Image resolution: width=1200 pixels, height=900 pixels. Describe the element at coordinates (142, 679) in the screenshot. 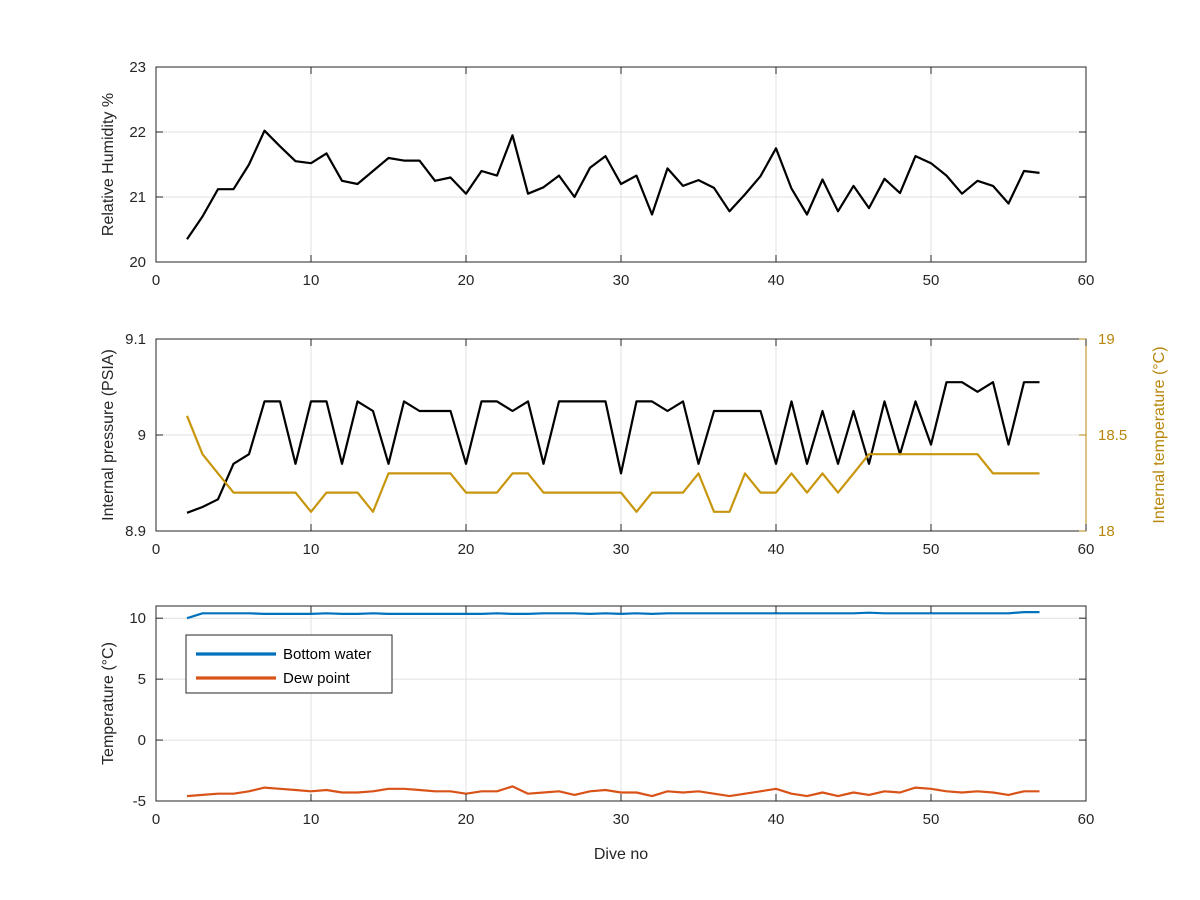

I see `y-tick-label: 5` at that location.